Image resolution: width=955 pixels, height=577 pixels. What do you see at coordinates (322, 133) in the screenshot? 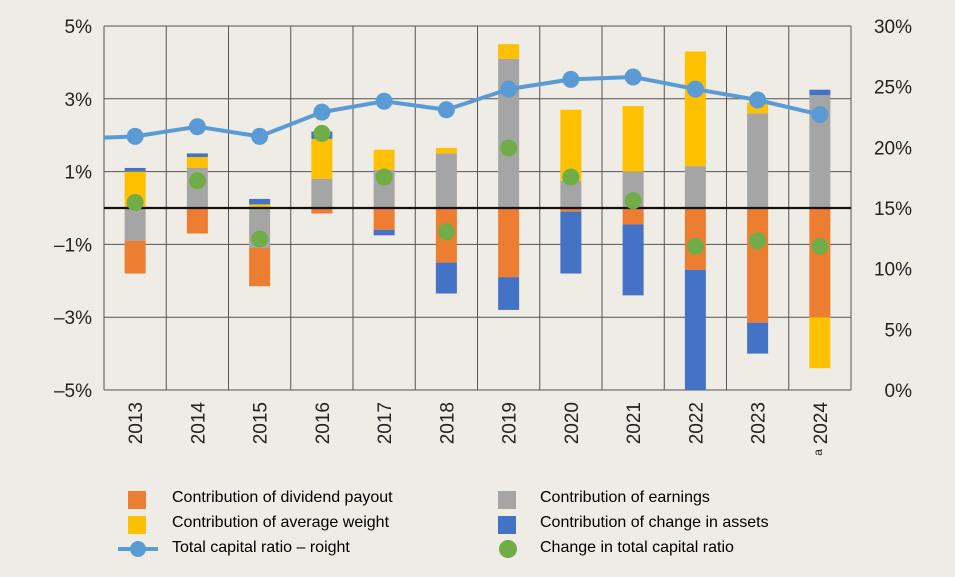
I see `change-dot-2016` at bounding box center [322, 133].